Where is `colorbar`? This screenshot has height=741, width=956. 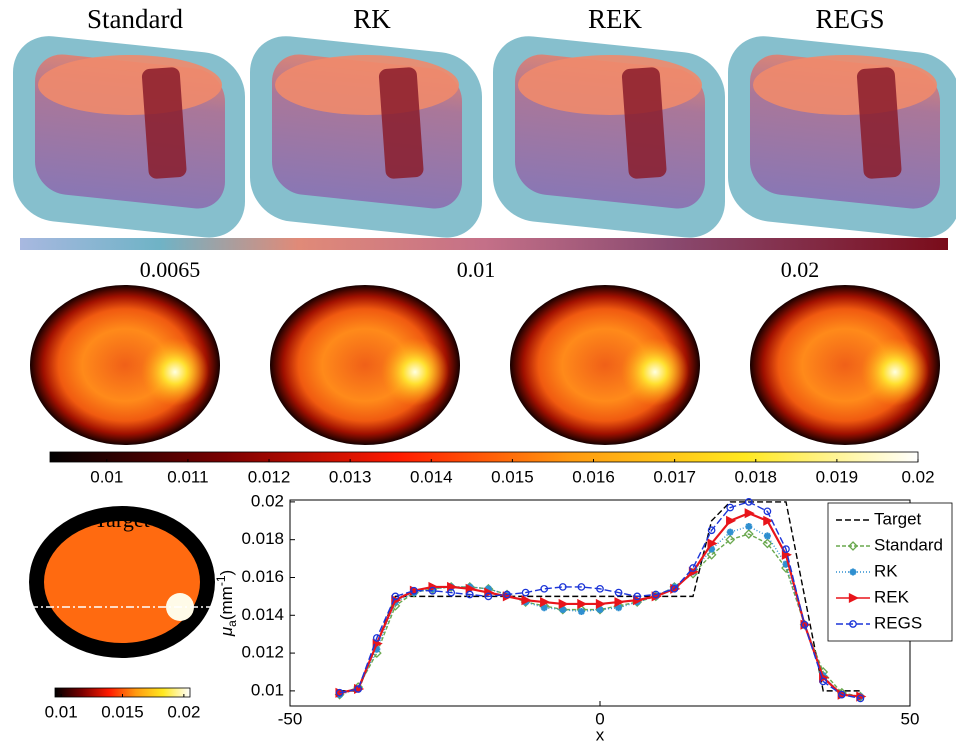
colorbar is located at coordinates (484, 457).